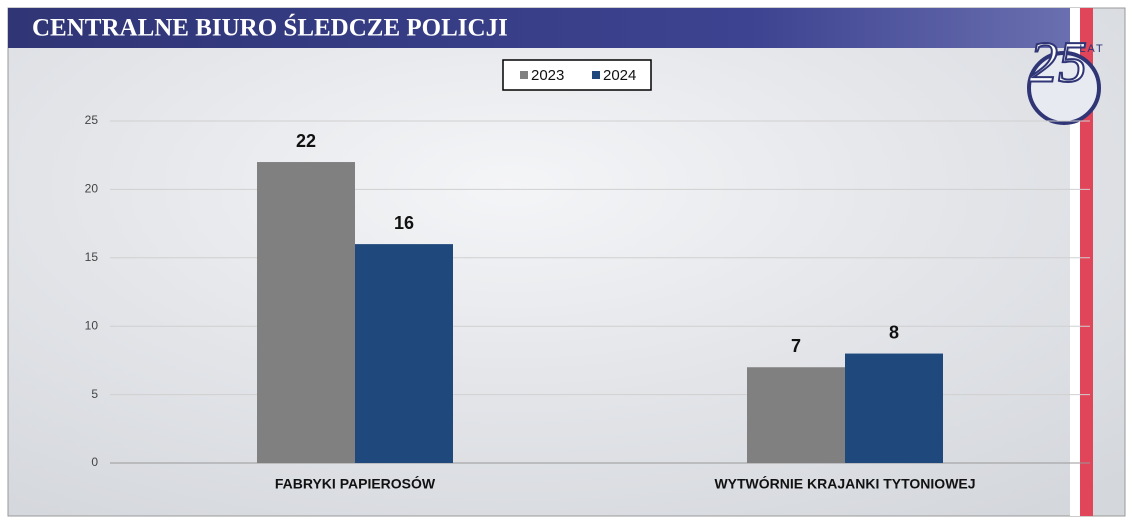 The image size is (1133, 524). What do you see at coordinates (894, 332) in the screenshot?
I see `data-label: 8` at bounding box center [894, 332].